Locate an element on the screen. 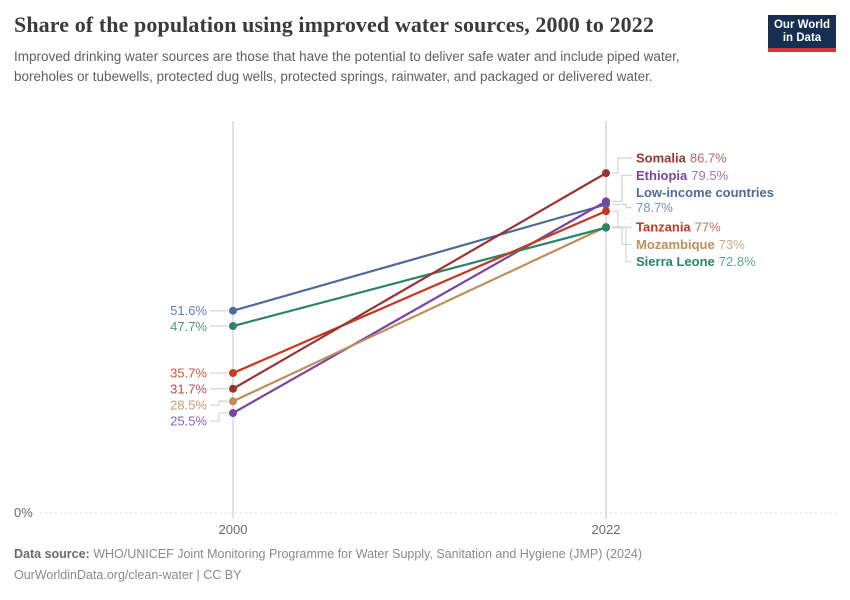 The width and height of the screenshot is (850, 600). left-value-label-somalia: 31.7% is located at coordinates (188, 389).